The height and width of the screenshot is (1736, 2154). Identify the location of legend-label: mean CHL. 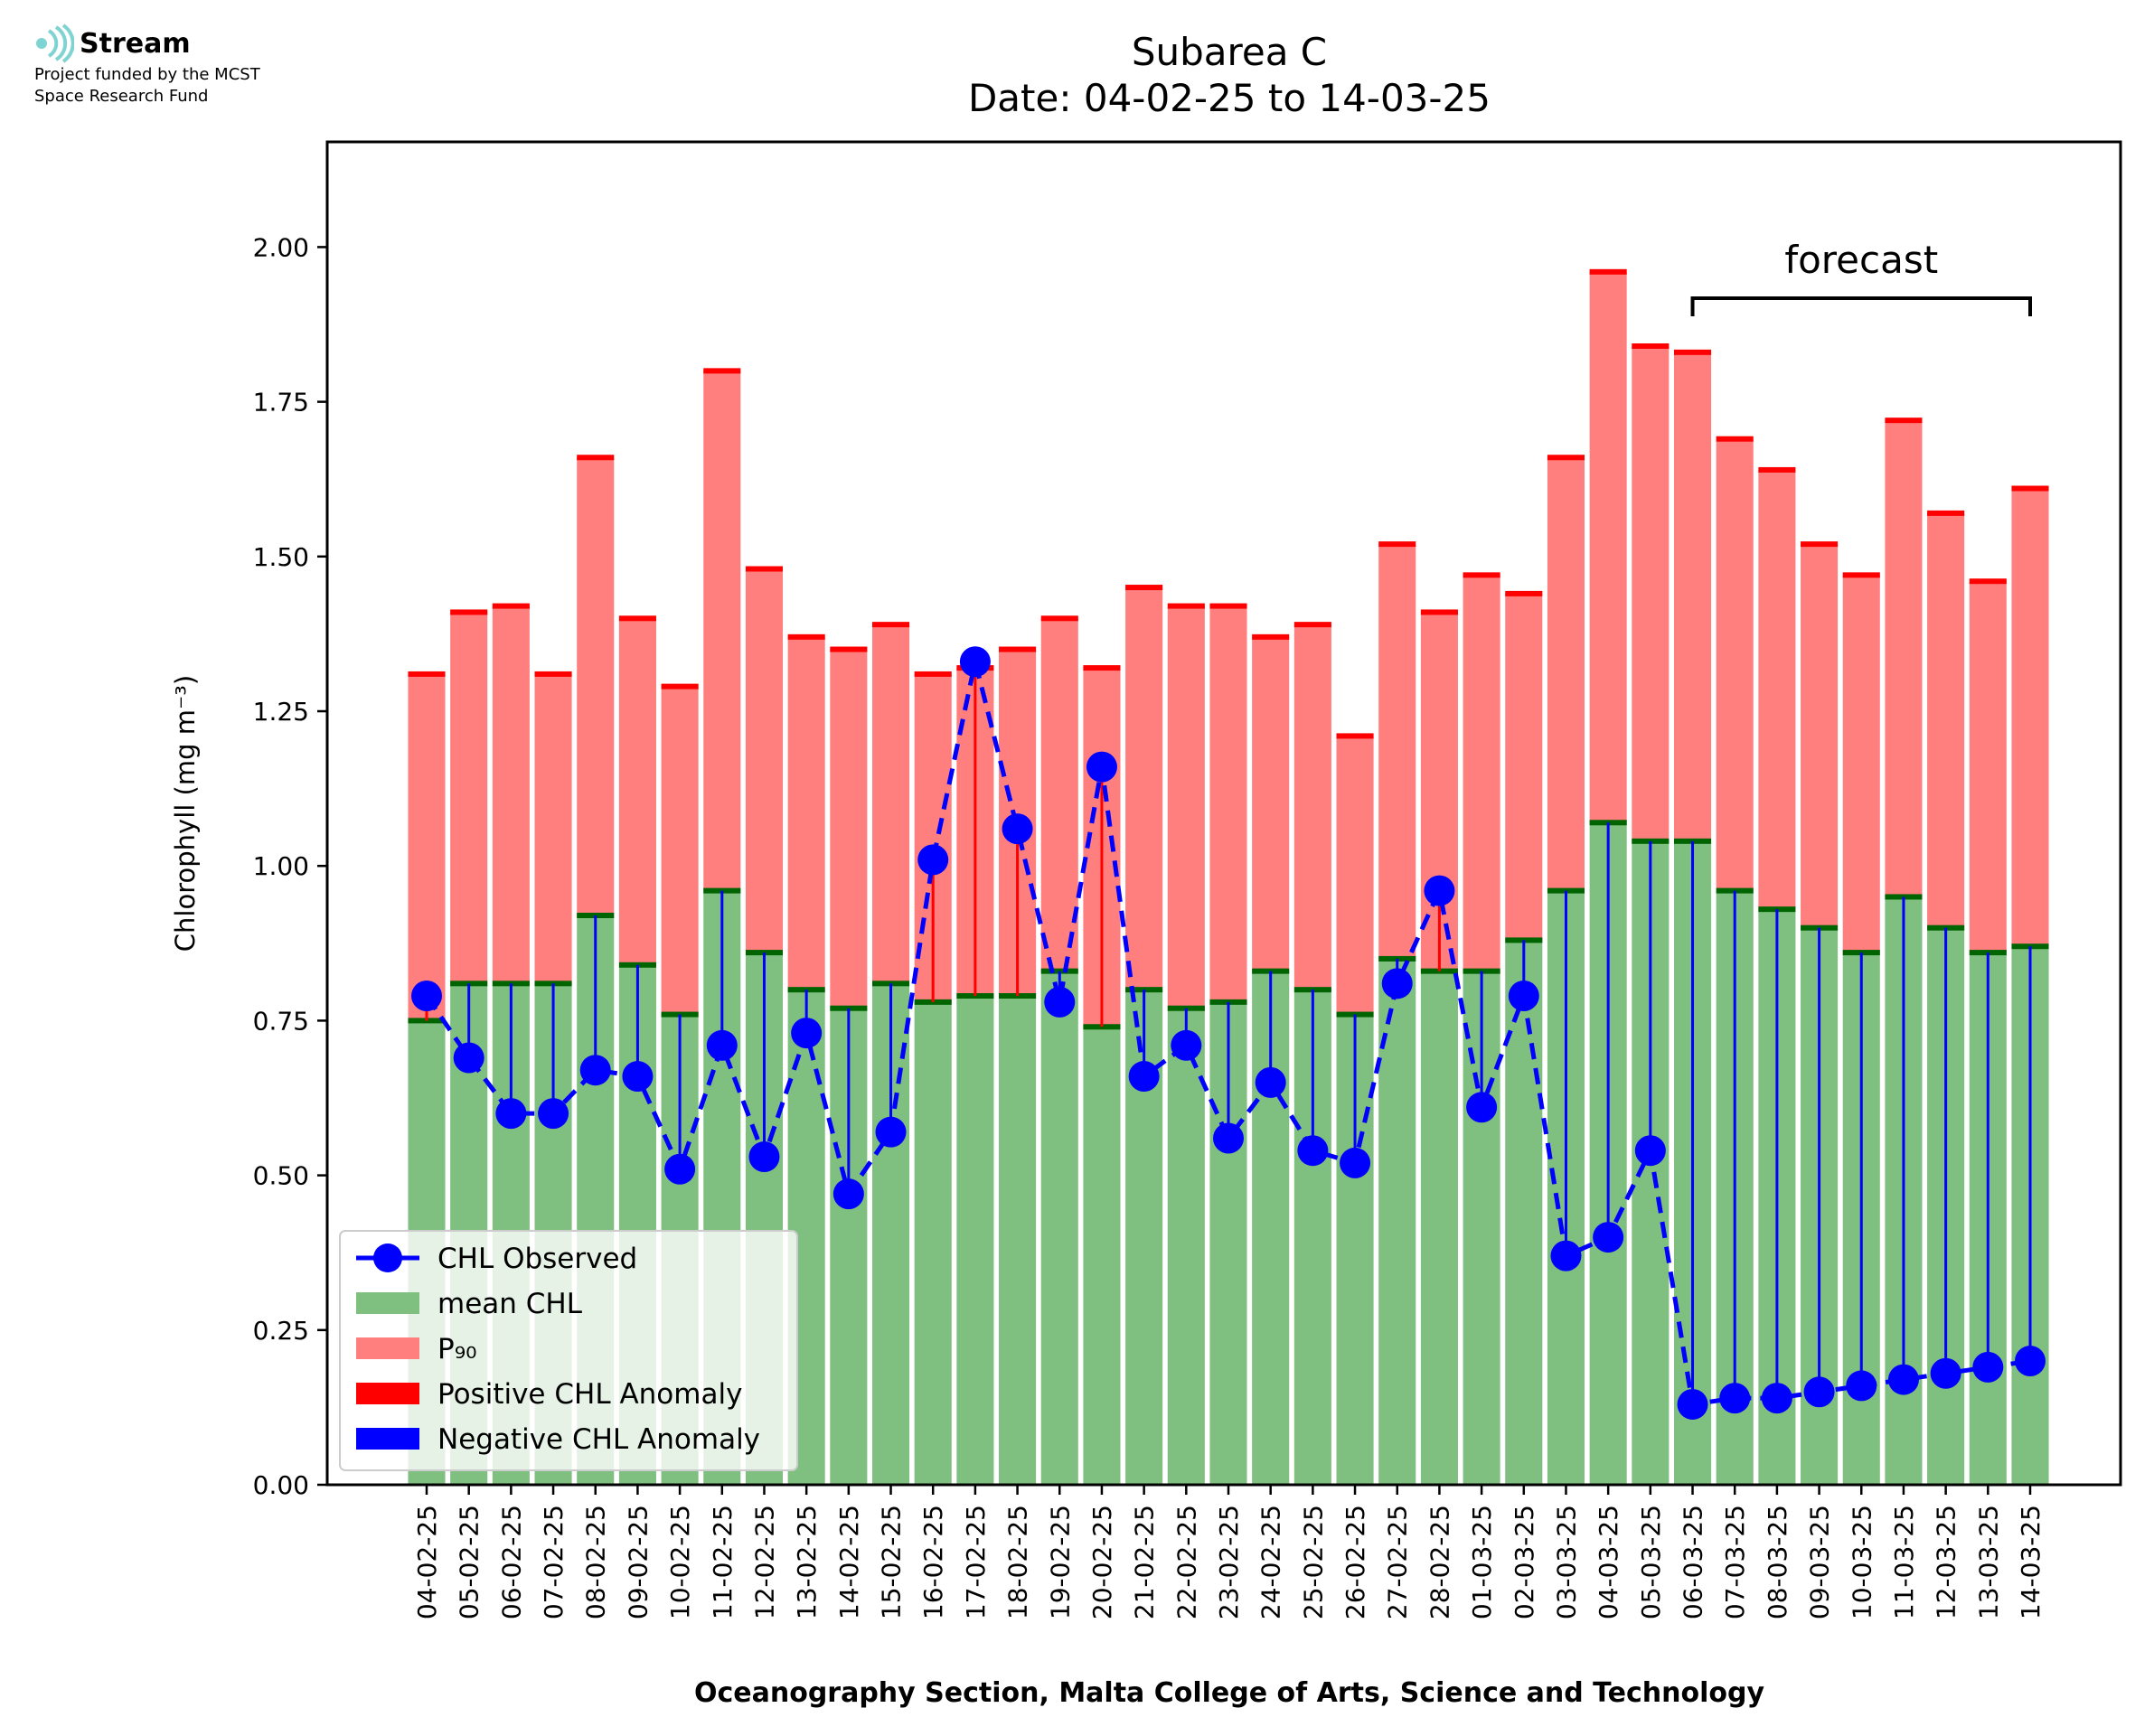
(510, 1304).